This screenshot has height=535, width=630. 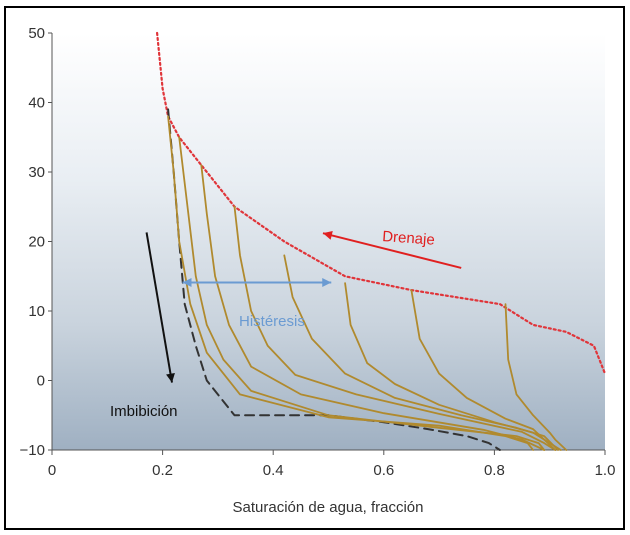 I want to click on x-tick-label: 0.2, so click(x=162, y=470).